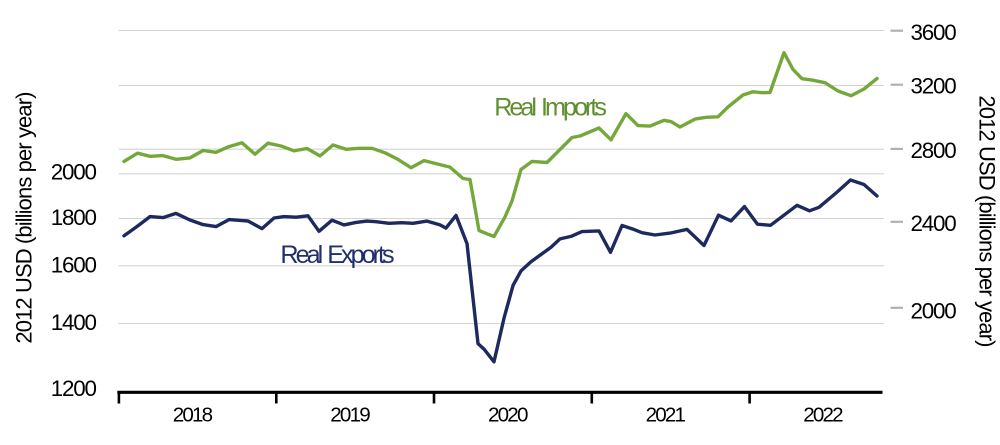 This screenshot has height=445, width=1000. Describe the element at coordinates (74, 388) in the screenshot. I see `svg-text: 1200` at that location.